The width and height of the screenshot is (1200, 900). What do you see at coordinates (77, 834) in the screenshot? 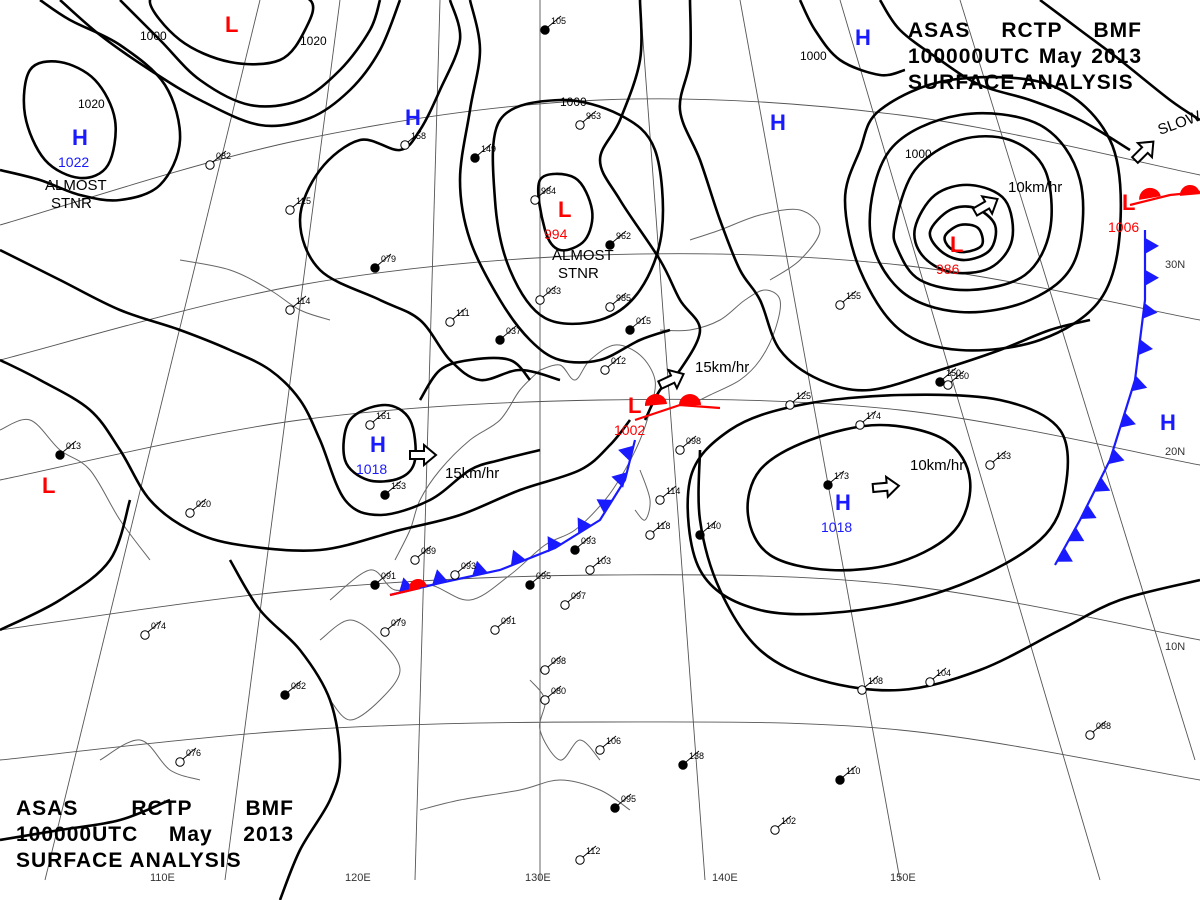
I see `title-time: 100000UTC` at bounding box center [77, 834].